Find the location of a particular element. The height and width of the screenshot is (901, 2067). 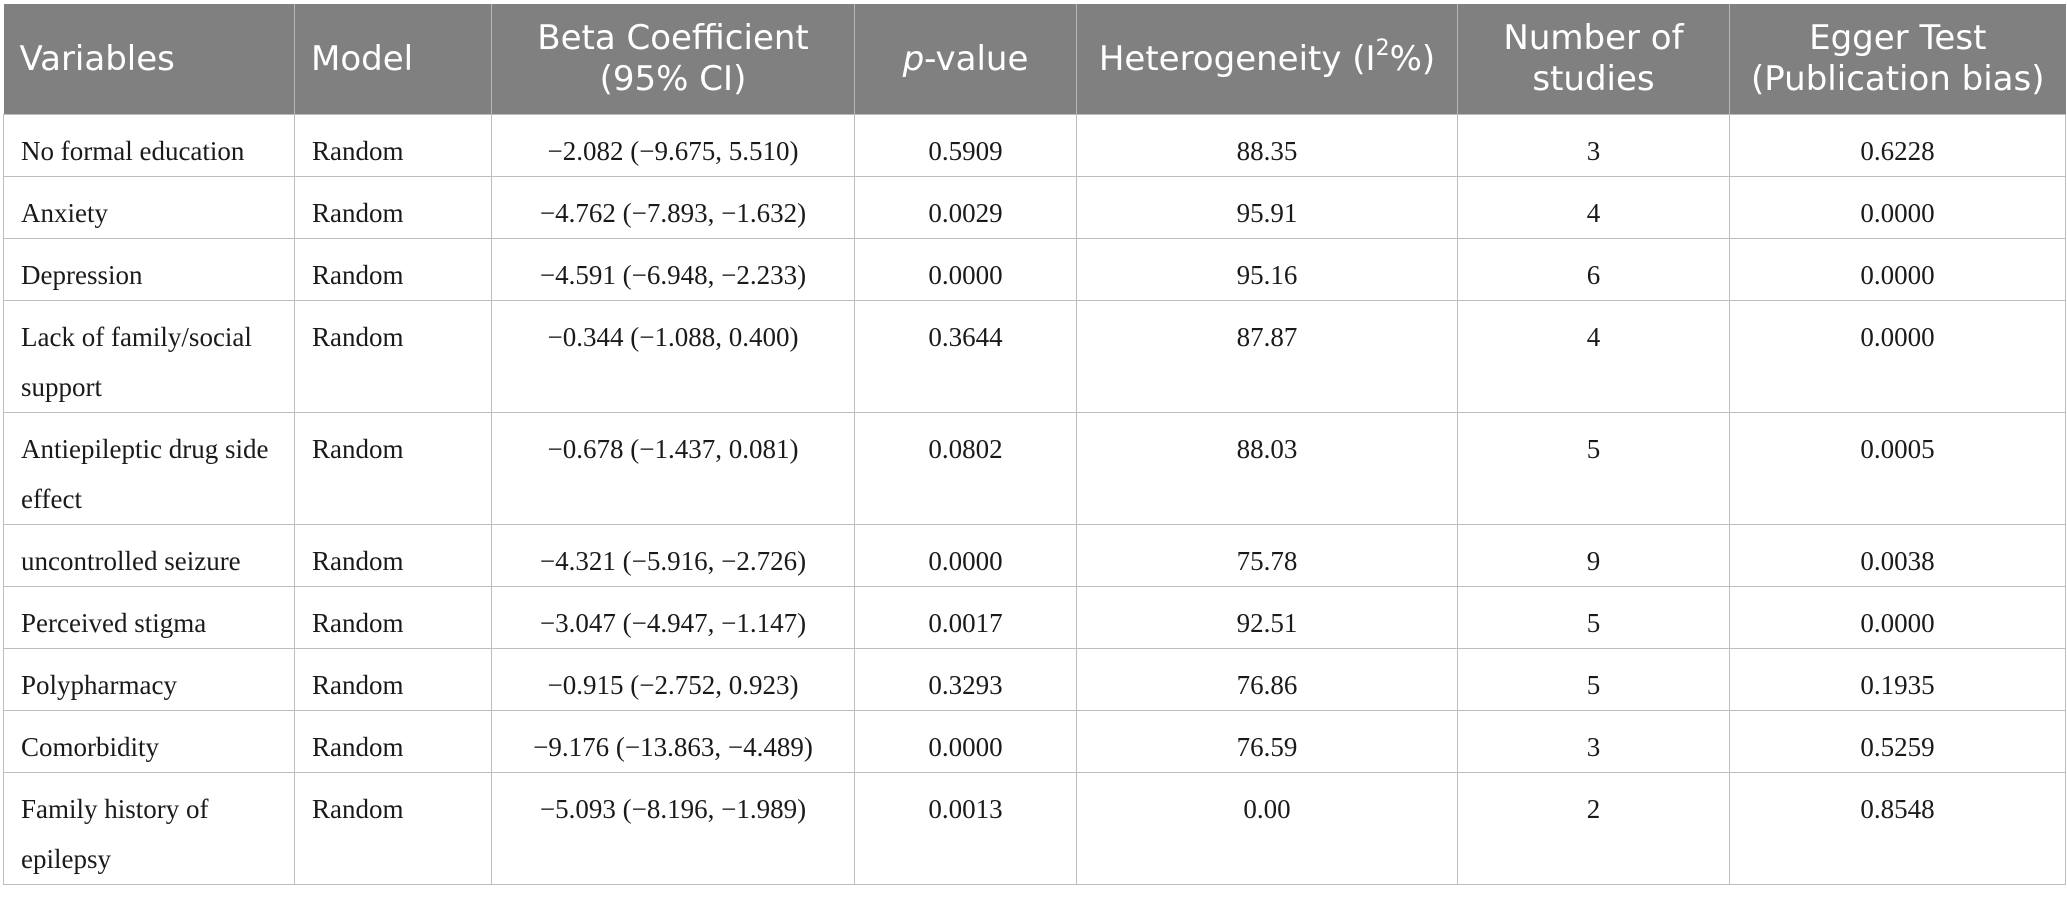

cell-heterogeneity: 95.16 is located at coordinates (1267, 269).